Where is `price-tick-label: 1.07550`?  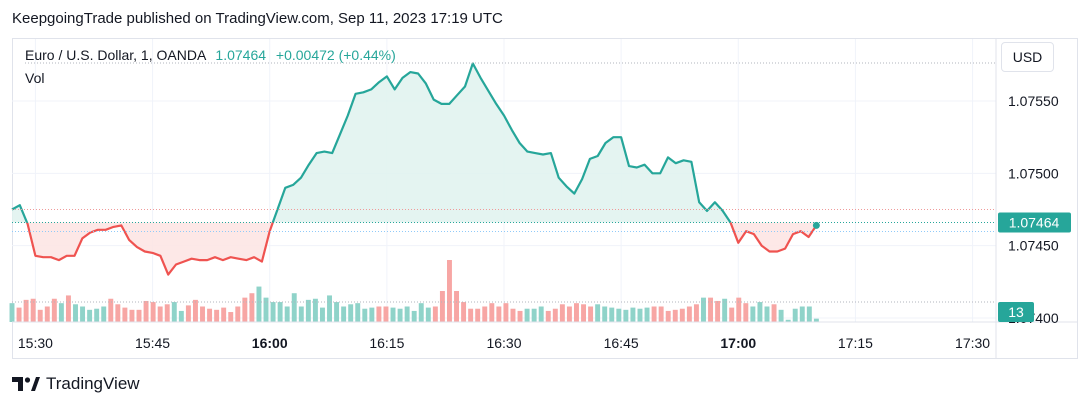 price-tick-label: 1.07550 is located at coordinates (1033, 101).